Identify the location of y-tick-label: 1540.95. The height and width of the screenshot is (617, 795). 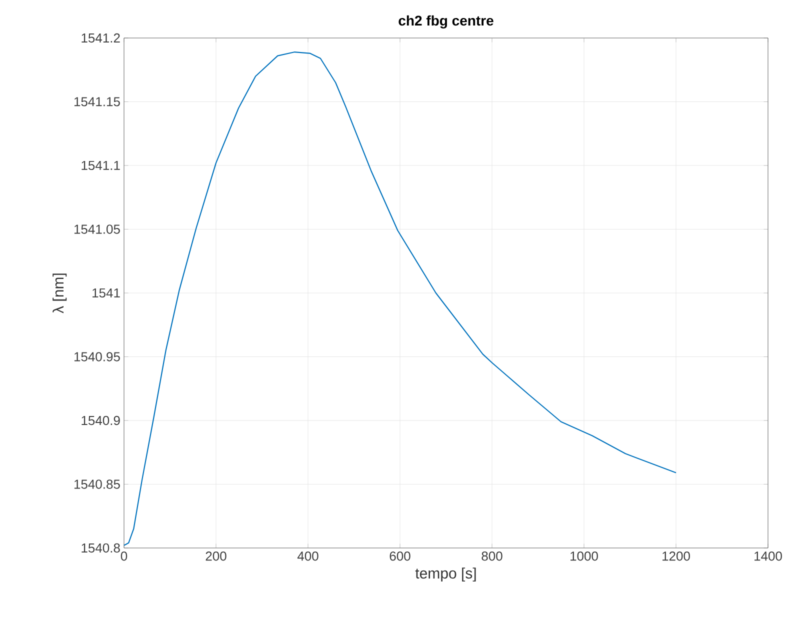
(97, 357).